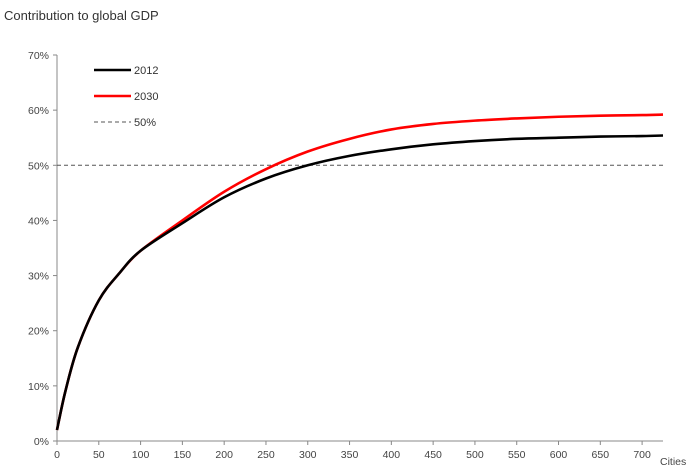 This screenshot has height=473, width=697. I want to click on chart-title: Contribution to global GDP, so click(81, 15).